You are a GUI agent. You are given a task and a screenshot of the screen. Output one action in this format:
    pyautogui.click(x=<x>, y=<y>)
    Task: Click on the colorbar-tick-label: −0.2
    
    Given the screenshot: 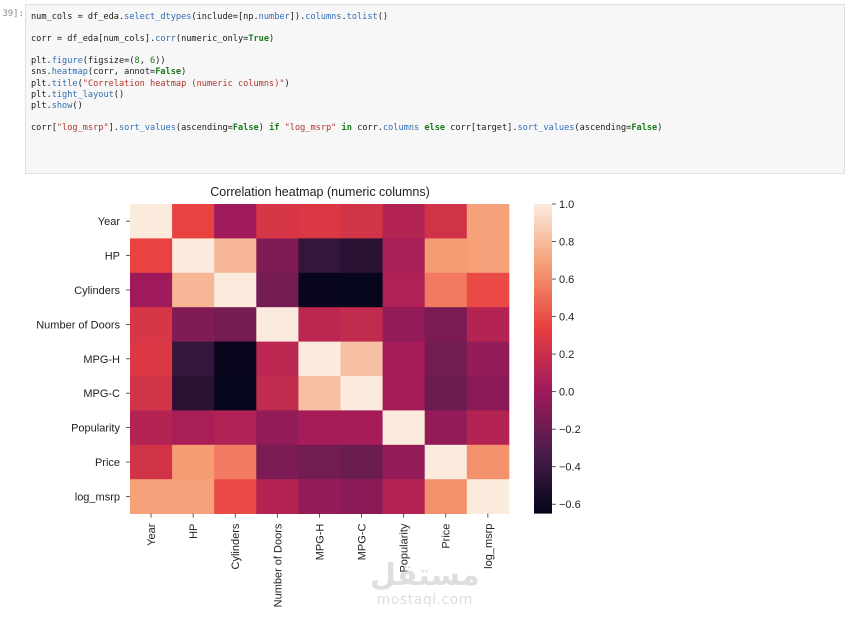 What is the action you would take?
    pyautogui.click(x=570, y=430)
    